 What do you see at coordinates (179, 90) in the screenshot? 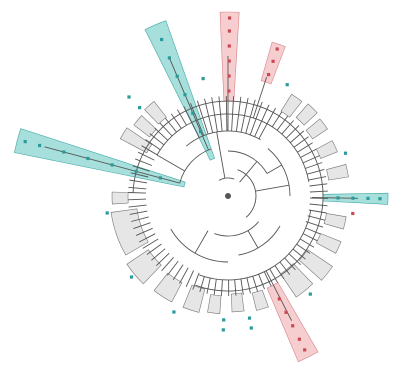
I see `highlight-teal-top-left` at bounding box center [179, 90].